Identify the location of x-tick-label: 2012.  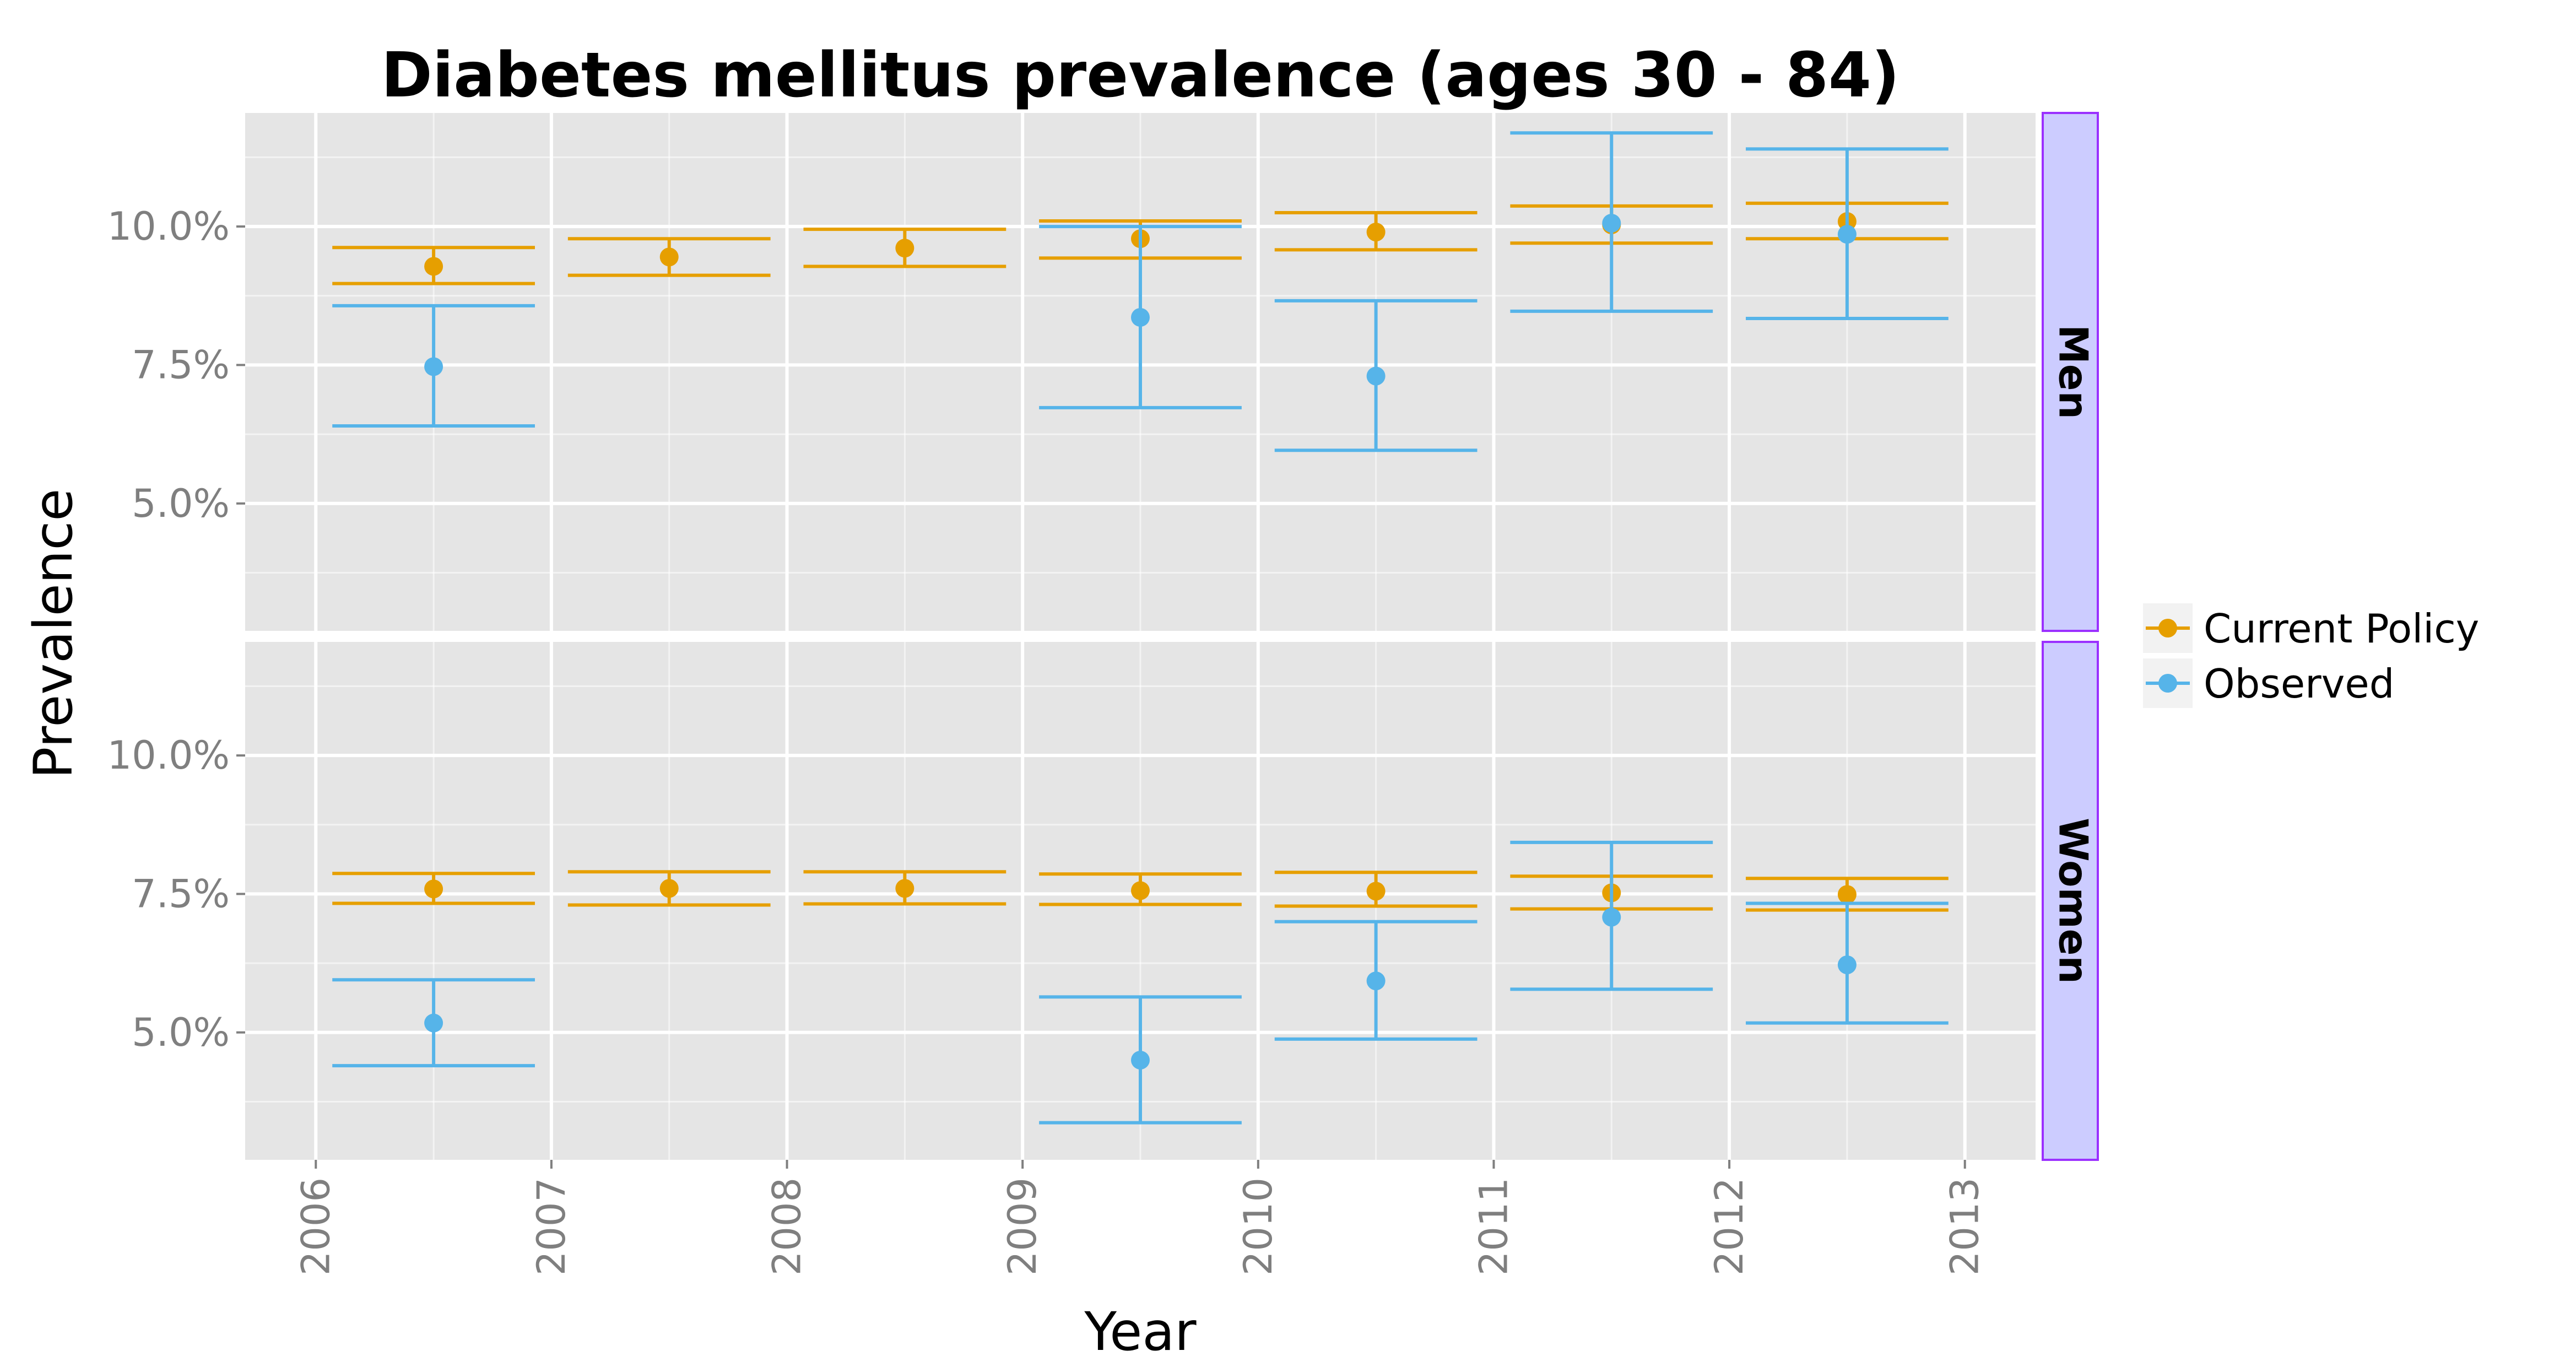
(1729, 1226).